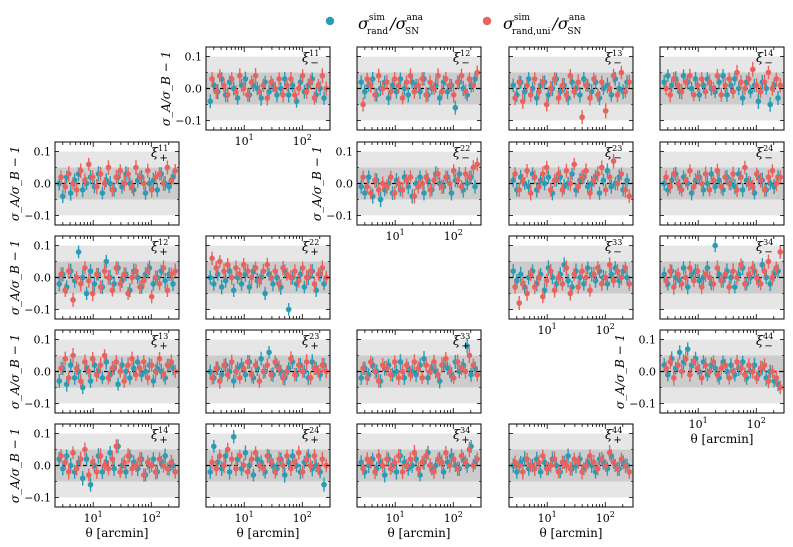 This screenshot has height=547, width=793. I want to click on panel-label-sup: 13, so click(617, 53).